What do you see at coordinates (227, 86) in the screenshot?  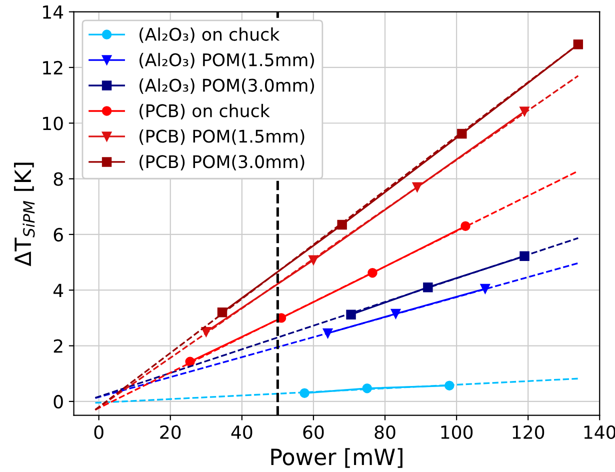 I see `legend-label: (Al₂O₃) POM(3.0mm)` at bounding box center [227, 86].